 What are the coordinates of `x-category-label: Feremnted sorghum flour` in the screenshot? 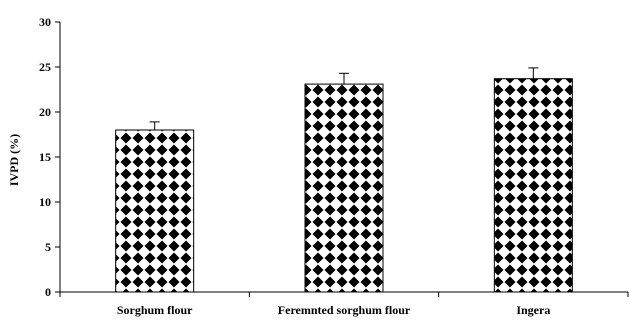 It's located at (344, 310).